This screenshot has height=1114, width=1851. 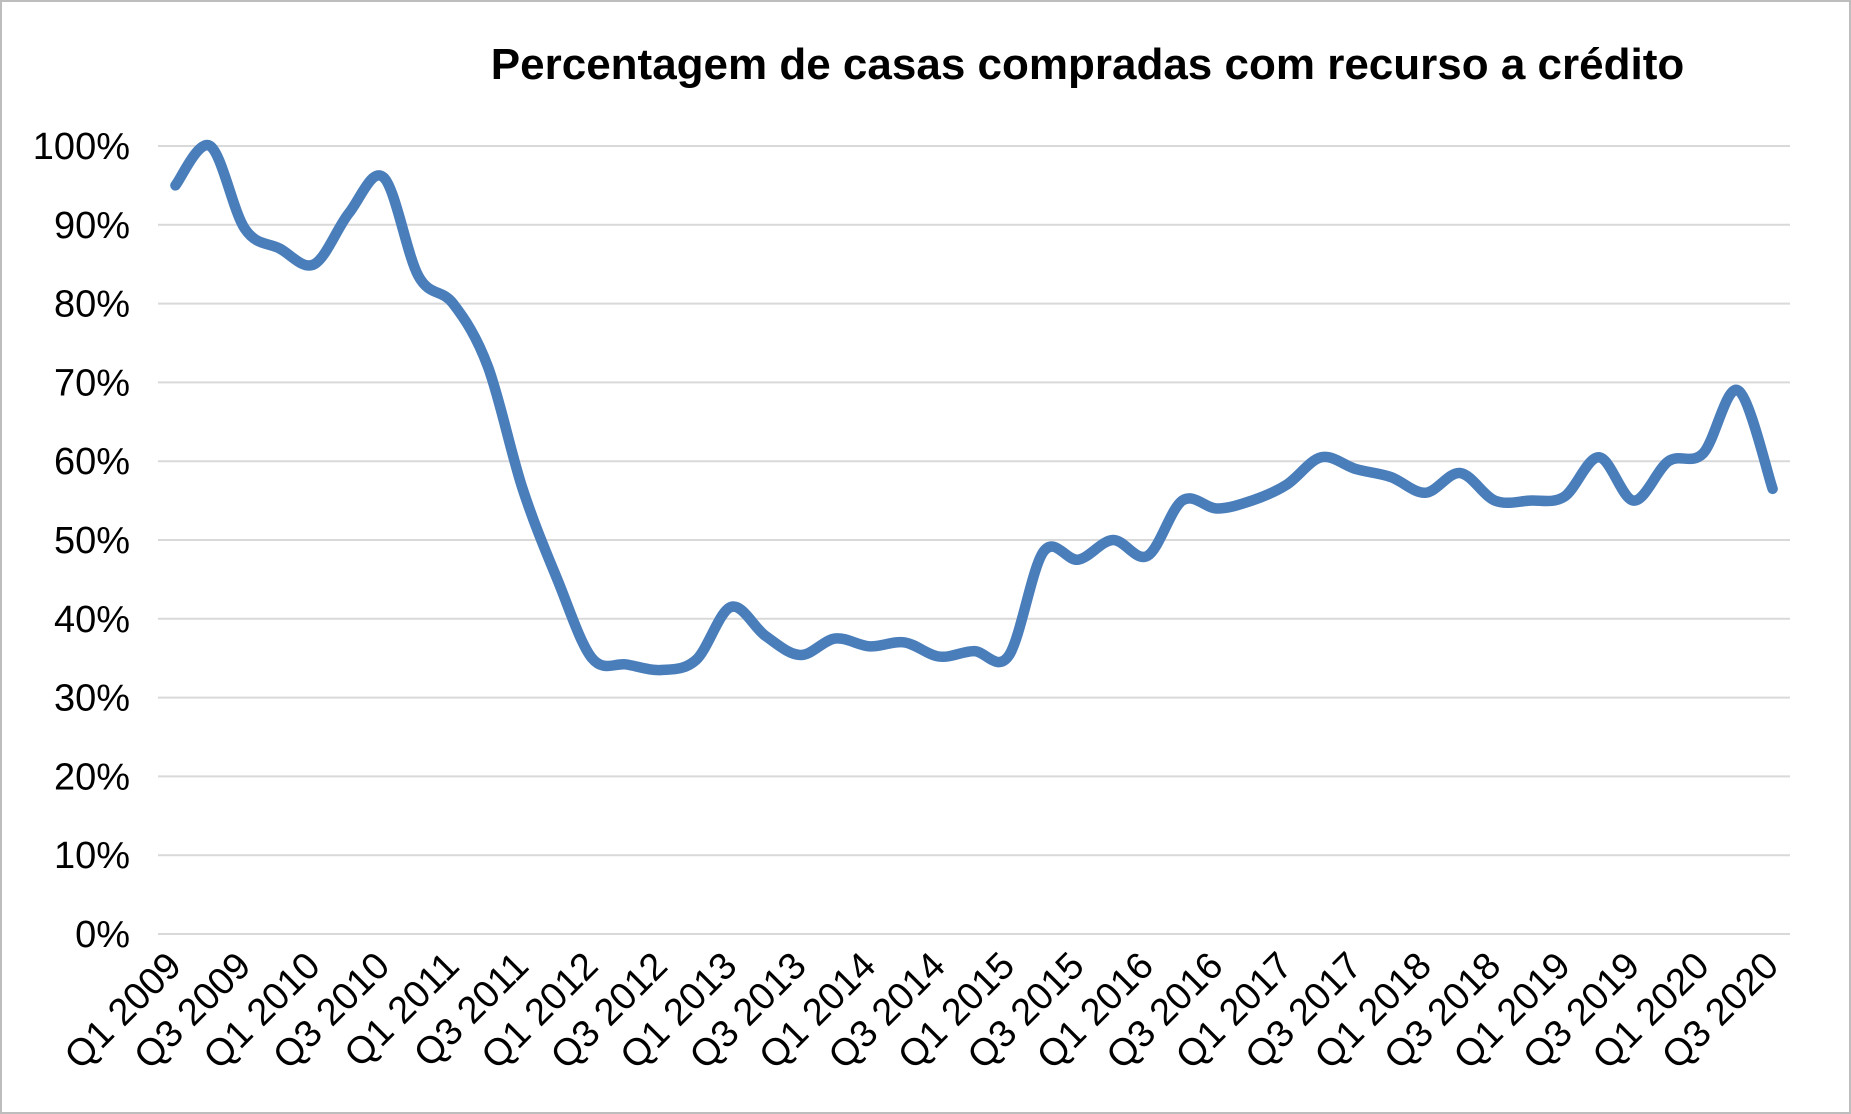 What do you see at coordinates (102, 935) in the screenshot?
I see `y-axis-label: 0%` at bounding box center [102, 935].